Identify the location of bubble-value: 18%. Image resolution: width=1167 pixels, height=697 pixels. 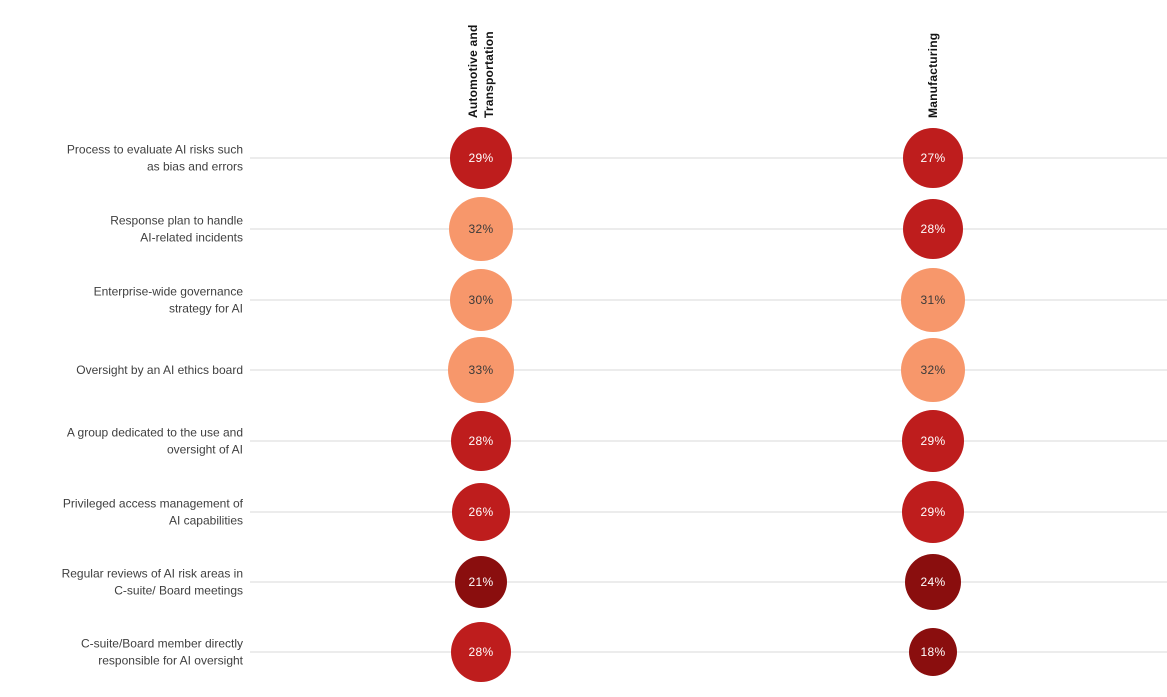
(933, 651).